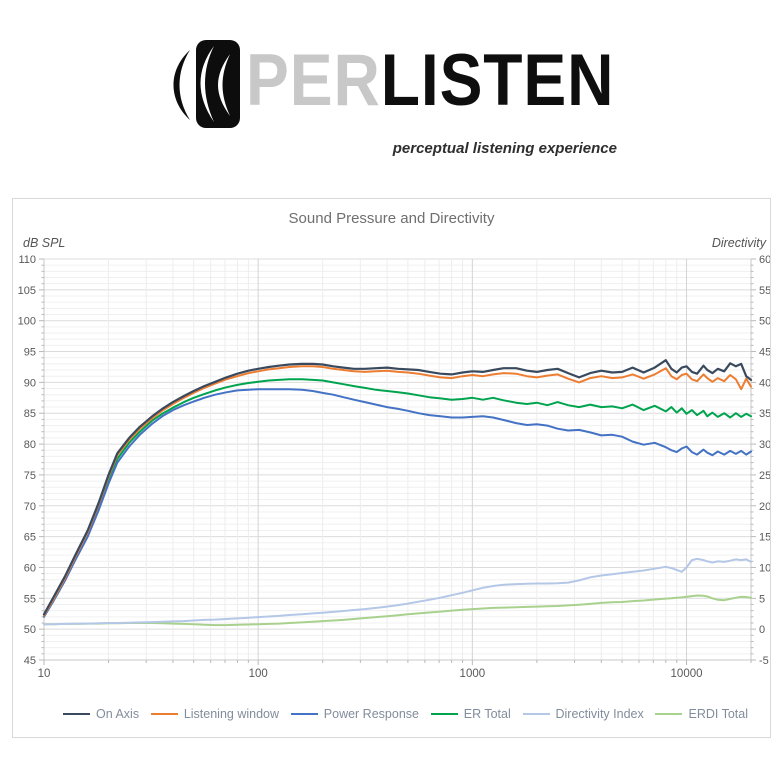  I want to click on legend-item-power-response: Power Response, so click(354, 714).